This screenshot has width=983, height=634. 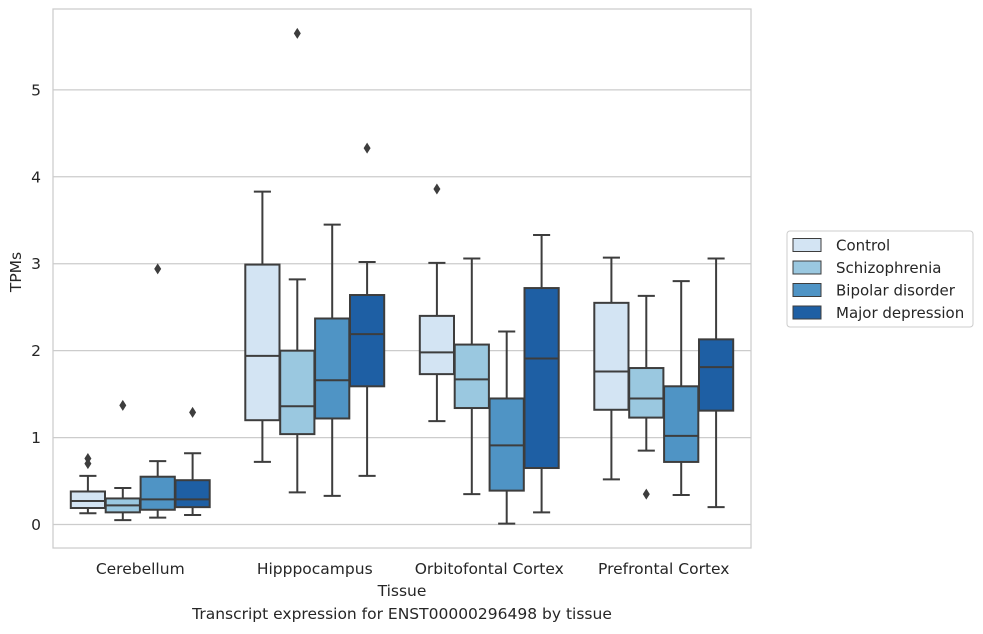 What do you see at coordinates (16, 272) in the screenshot?
I see `y-axis-label: TPMs` at bounding box center [16, 272].